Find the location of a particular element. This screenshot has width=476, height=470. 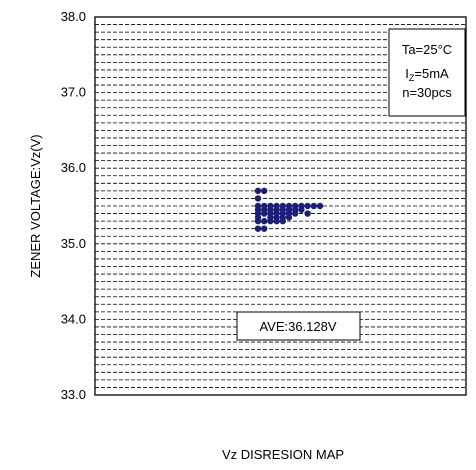

average-box-frame is located at coordinates (298, 326).